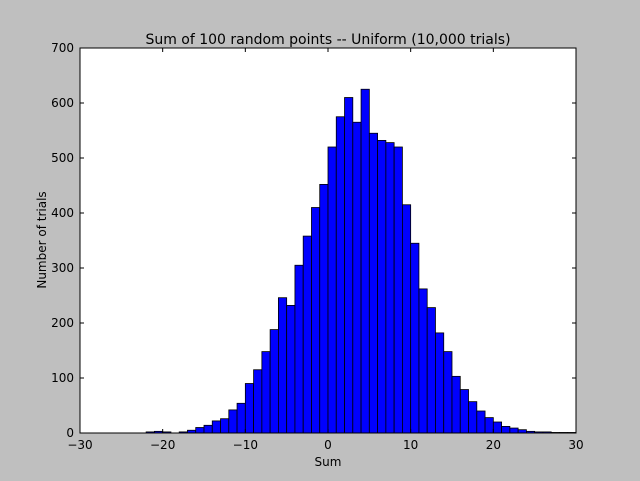 This screenshot has width=640, height=481. What do you see at coordinates (245, 445) in the screenshot?
I see `x-tick-label: −10` at bounding box center [245, 445].